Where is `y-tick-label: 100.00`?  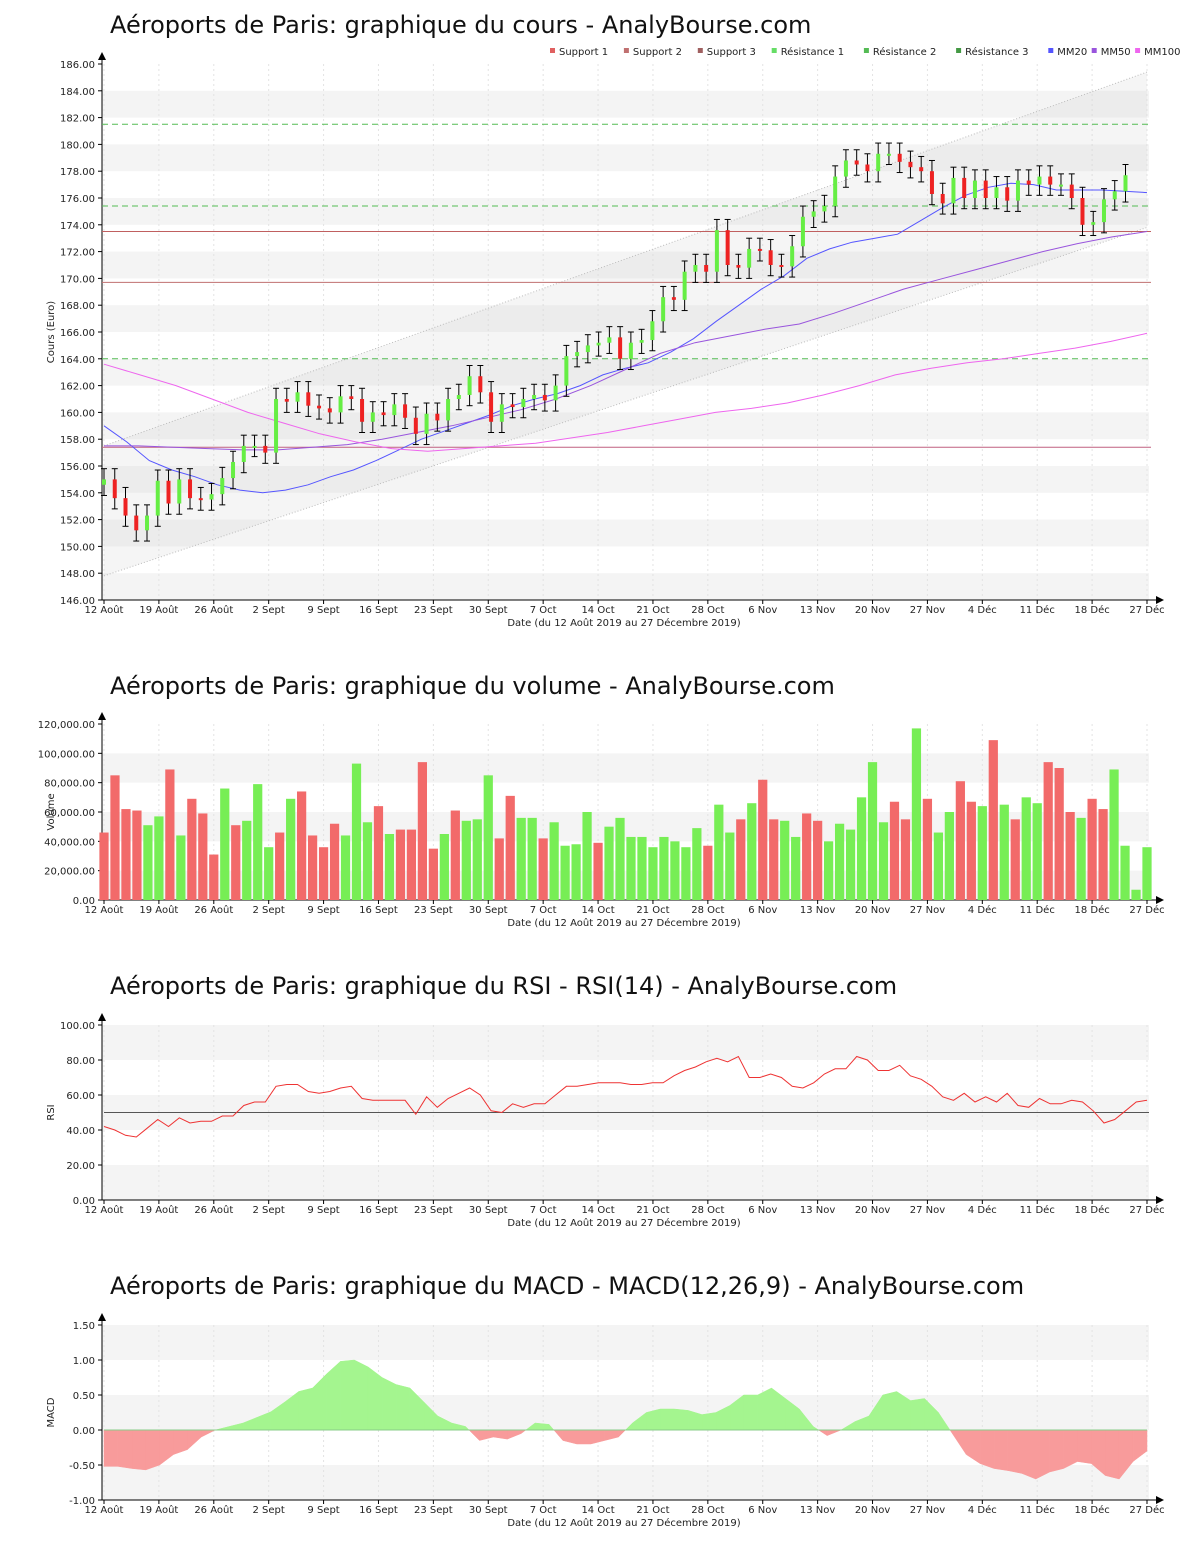
y-tick-label: 100.00 is located at coordinates (77, 1026).